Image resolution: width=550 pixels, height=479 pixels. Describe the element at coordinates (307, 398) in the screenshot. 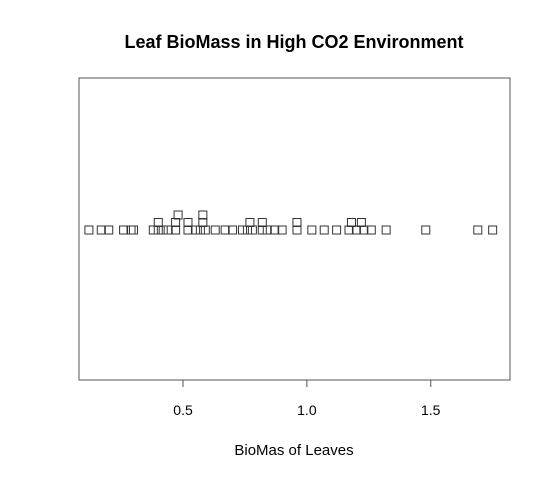

I see `x-axis: 0.5 1.0 1.5` at that location.